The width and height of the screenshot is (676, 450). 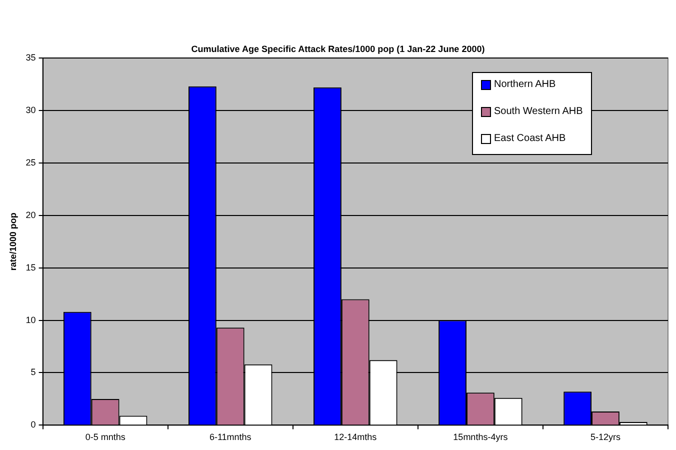 What do you see at coordinates (31, 319) in the screenshot?
I see `y-tick-label: 10` at bounding box center [31, 319].